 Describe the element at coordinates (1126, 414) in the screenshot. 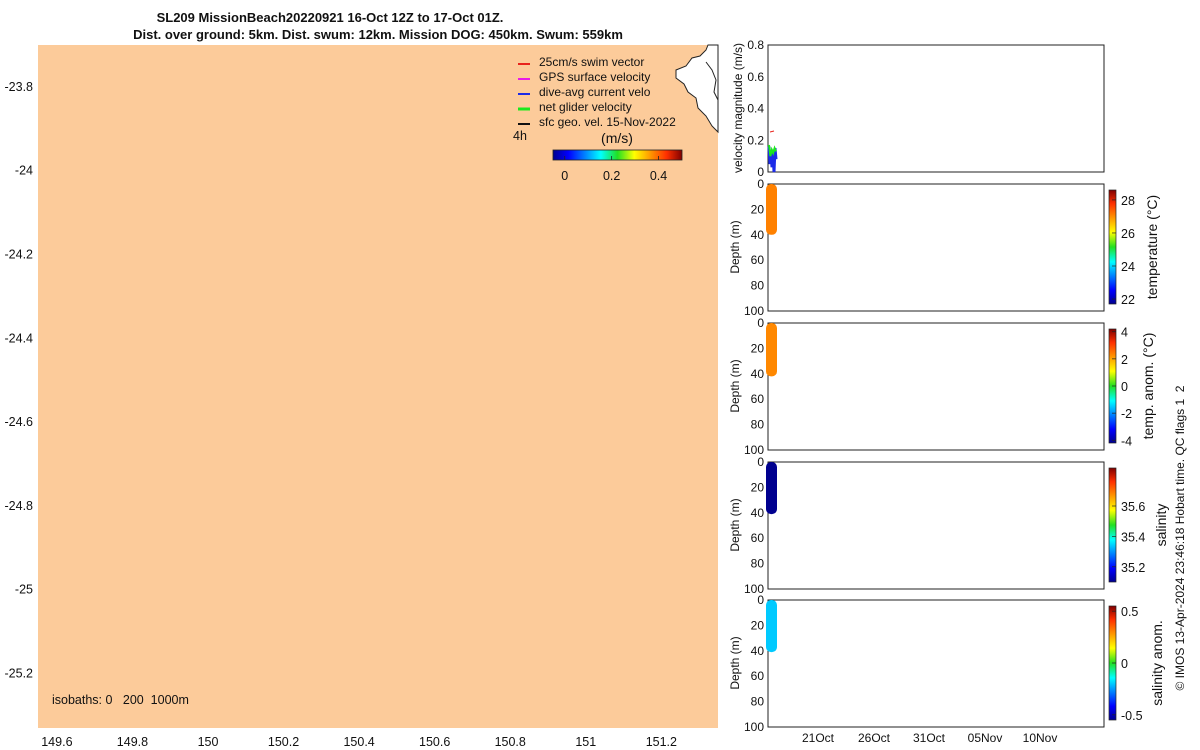

I see `colorbar-tick-label: -2` at that location.